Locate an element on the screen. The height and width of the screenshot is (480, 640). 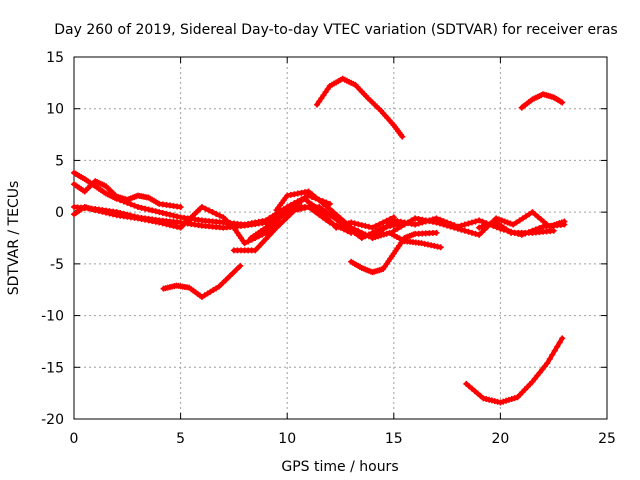
y-tick-label: 5 is located at coordinates (59, 161).